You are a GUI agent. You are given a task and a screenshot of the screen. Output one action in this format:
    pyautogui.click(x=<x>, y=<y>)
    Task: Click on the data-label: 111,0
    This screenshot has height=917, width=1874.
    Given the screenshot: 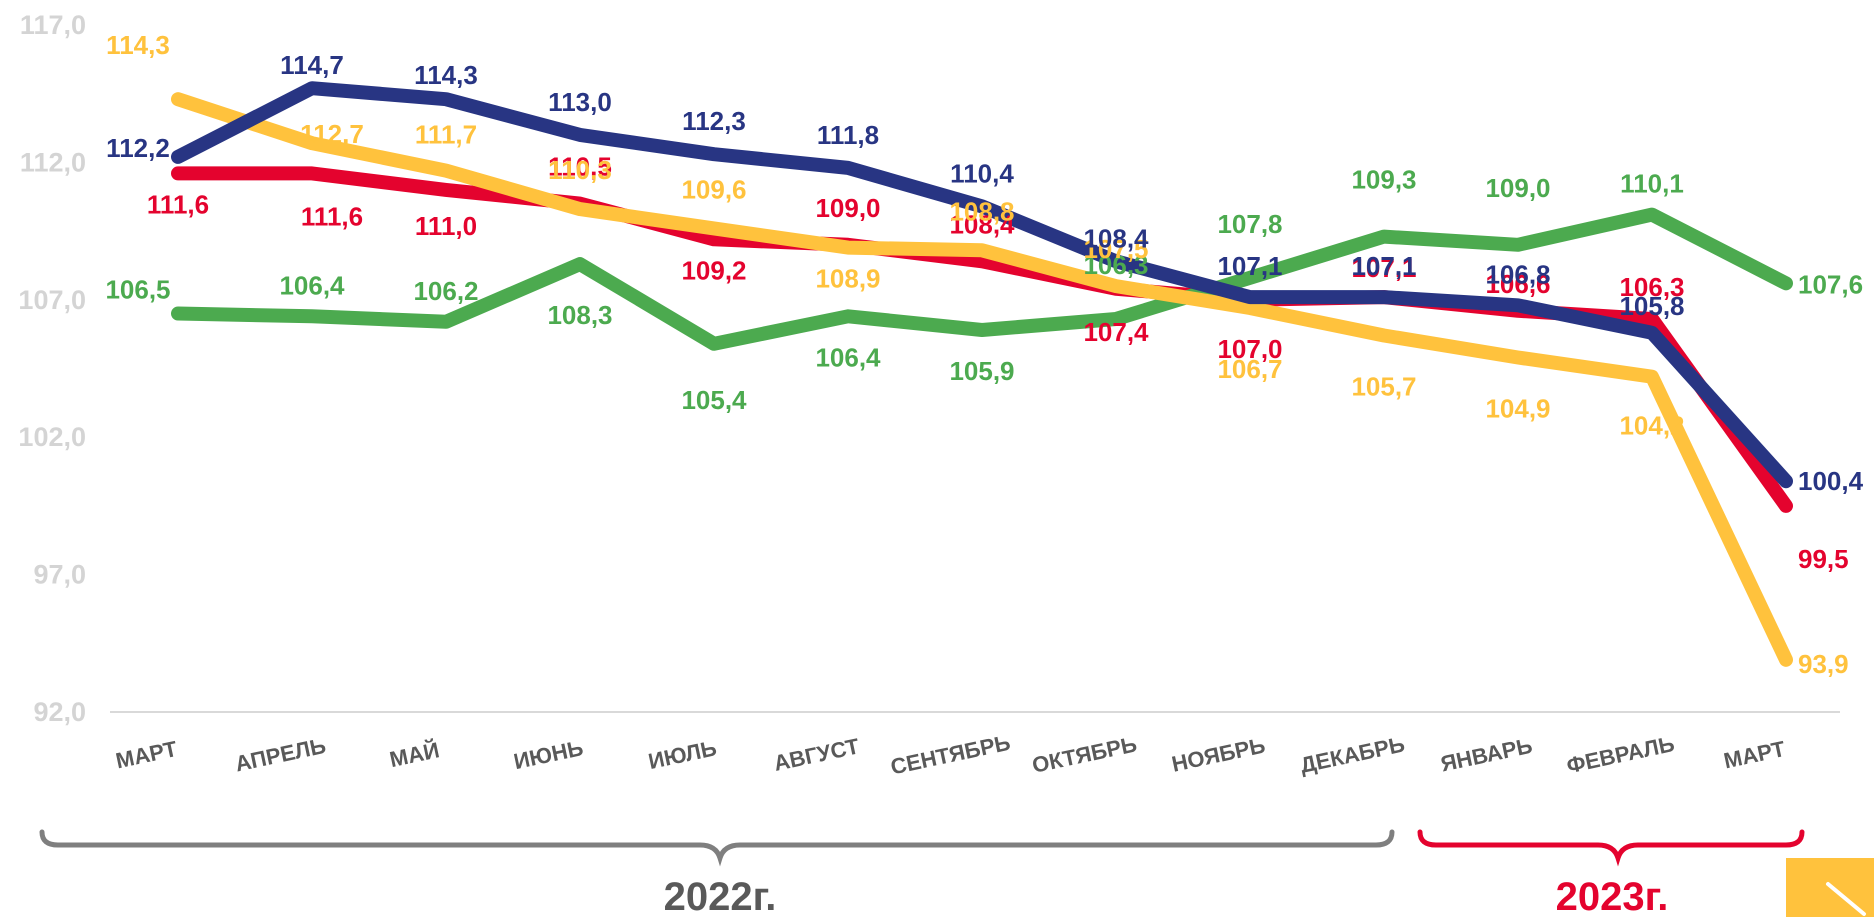 What is the action you would take?
    pyautogui.click(x=446, y=226)
    